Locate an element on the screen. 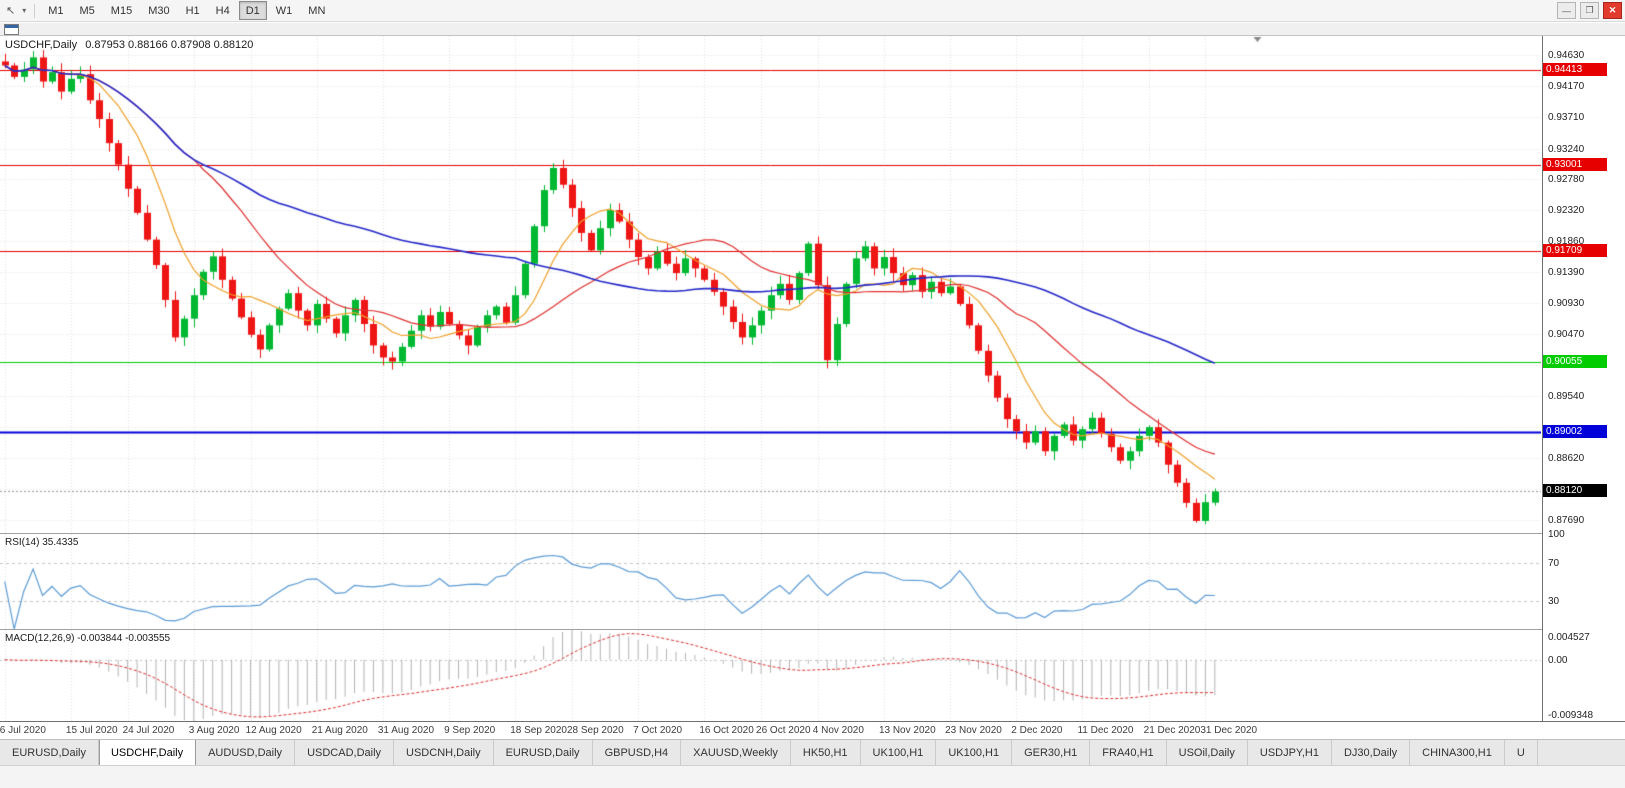 This screenshot has width=1625, height=788. date-label: 7 Oct 2020 is located at coordinates (658, 730).